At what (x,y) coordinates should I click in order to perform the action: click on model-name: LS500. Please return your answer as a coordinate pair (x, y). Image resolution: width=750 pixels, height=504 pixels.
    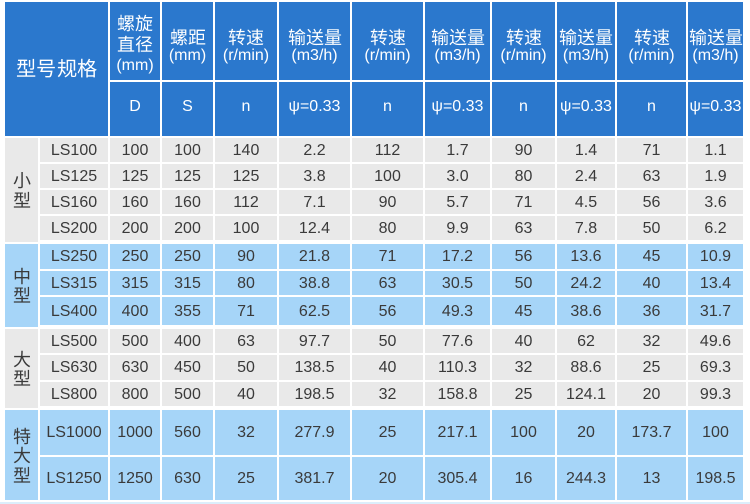
    Looking at the image, I should click on (74, 341).